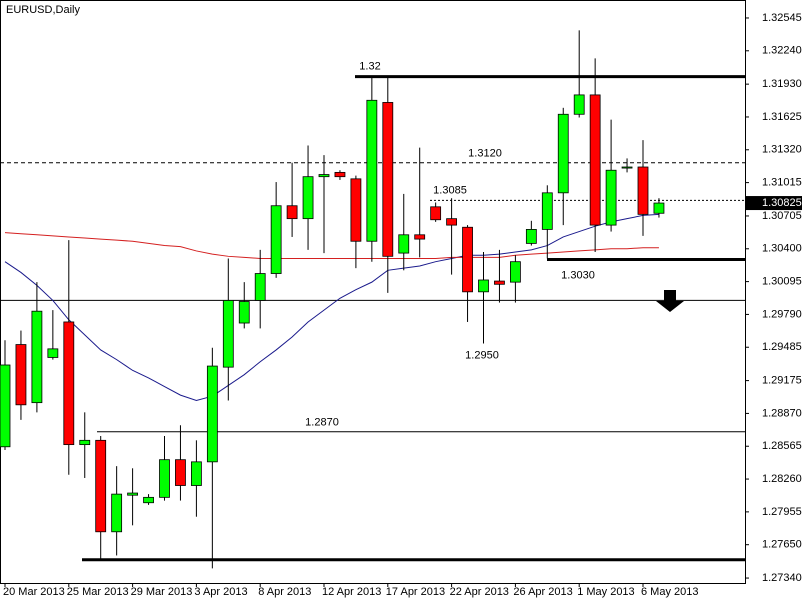 The height and width of the screenshot is (600, 802). What do you see at coordinates (670, 301) in the screenshot?
I see `down-arrow` at bounding box center [670, 301].